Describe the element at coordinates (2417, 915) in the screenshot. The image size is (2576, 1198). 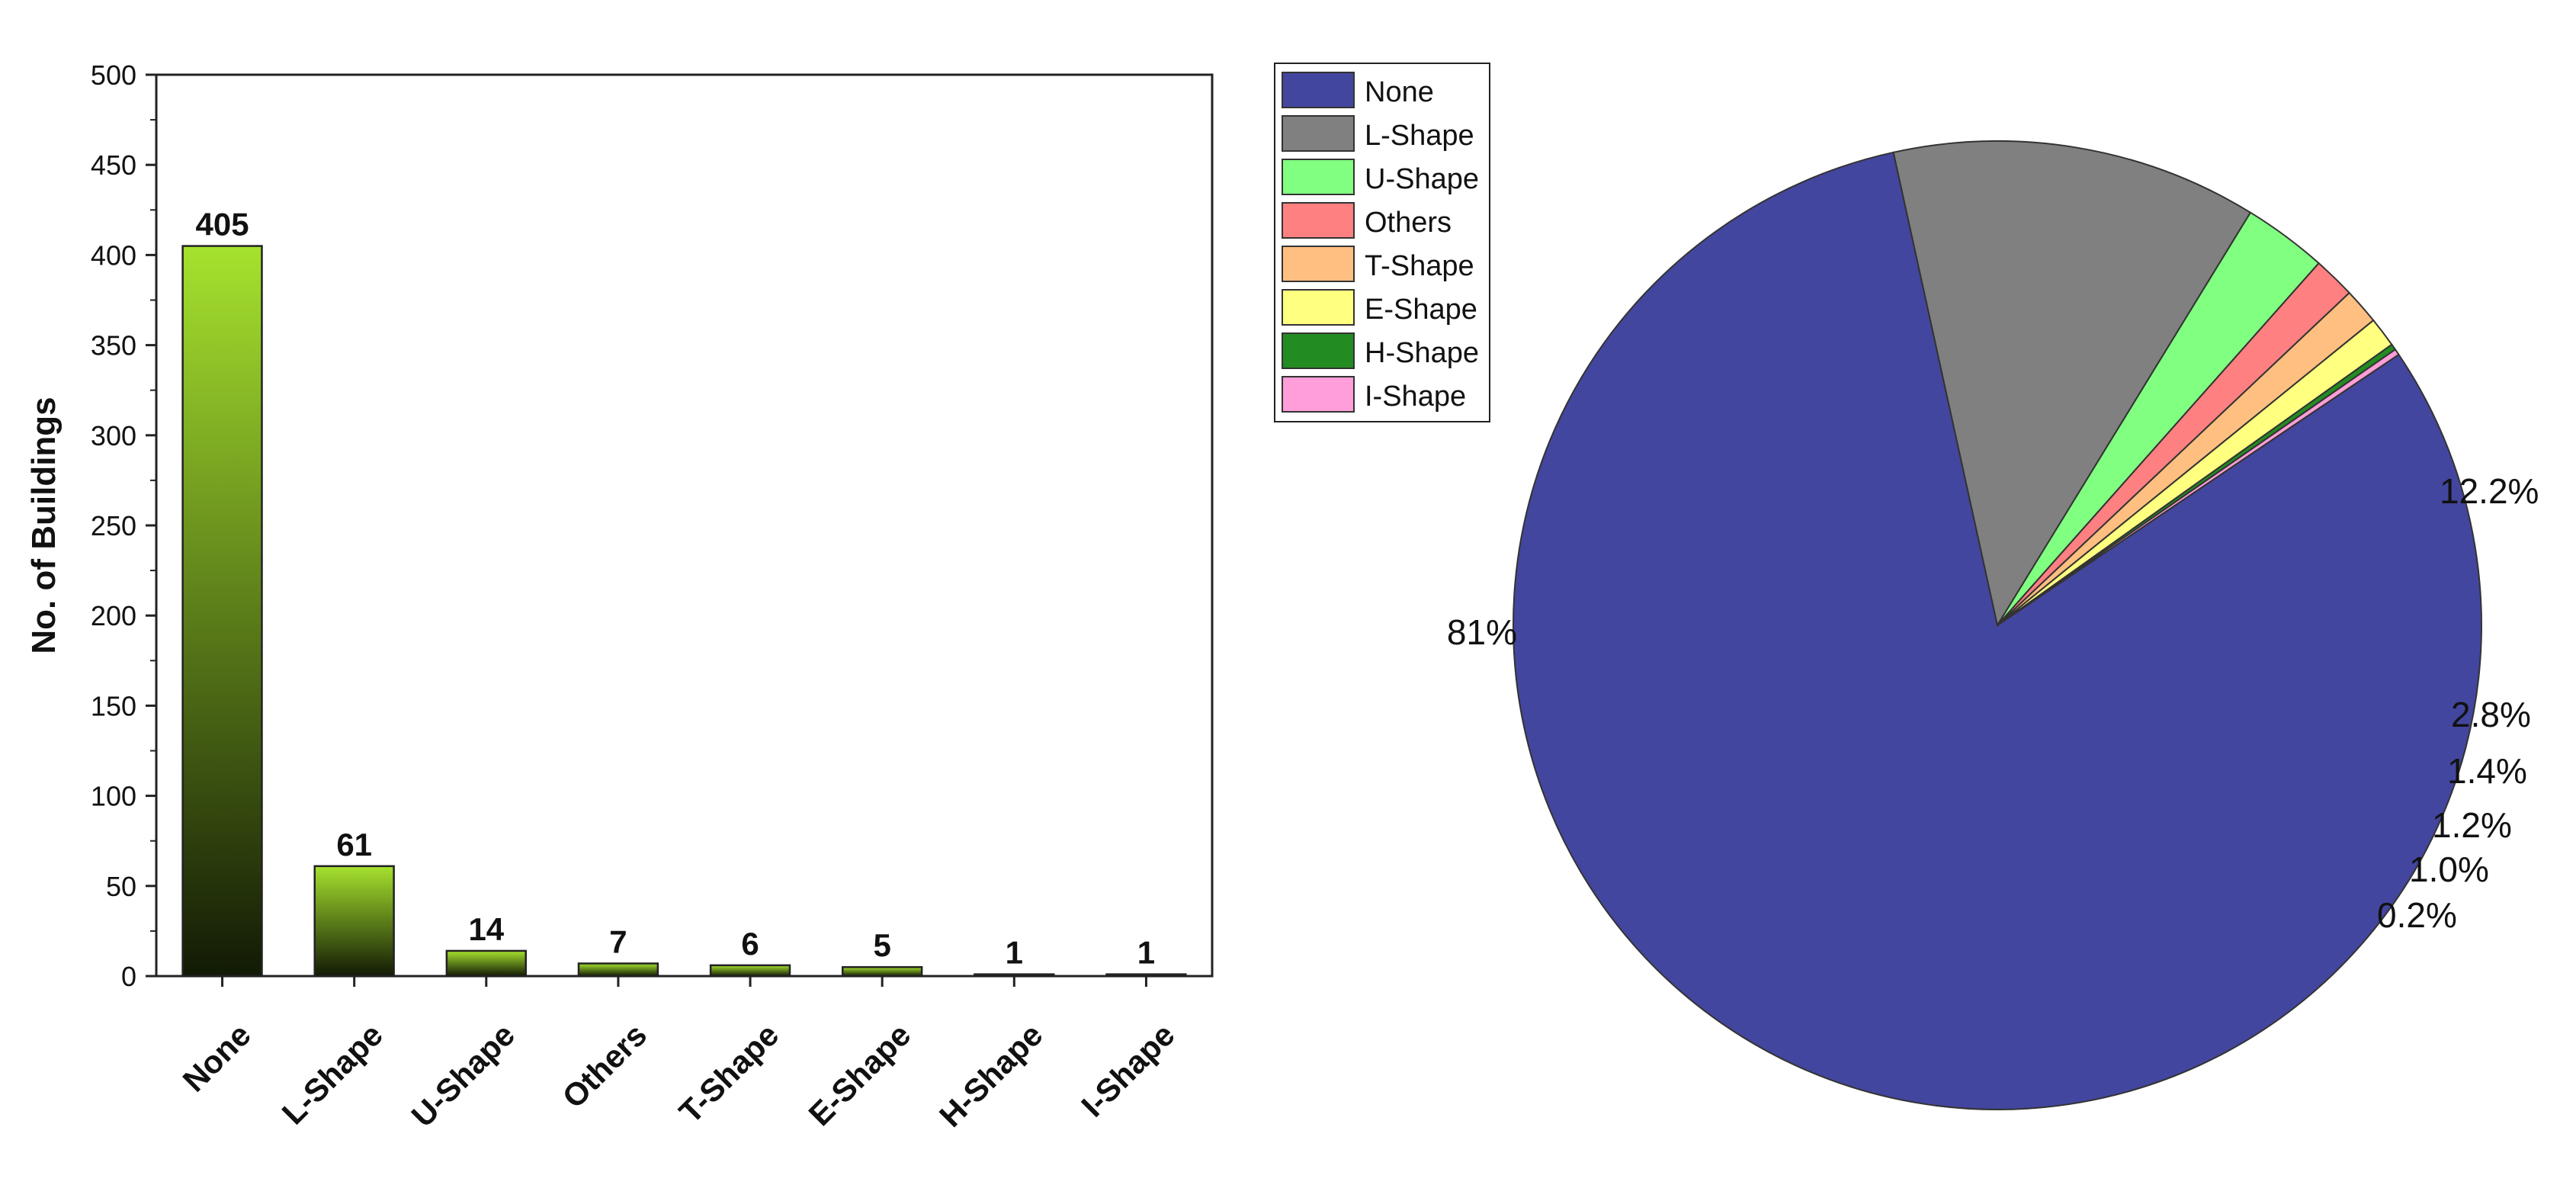
I see `pie-slice-label: 0.2%` at that location.